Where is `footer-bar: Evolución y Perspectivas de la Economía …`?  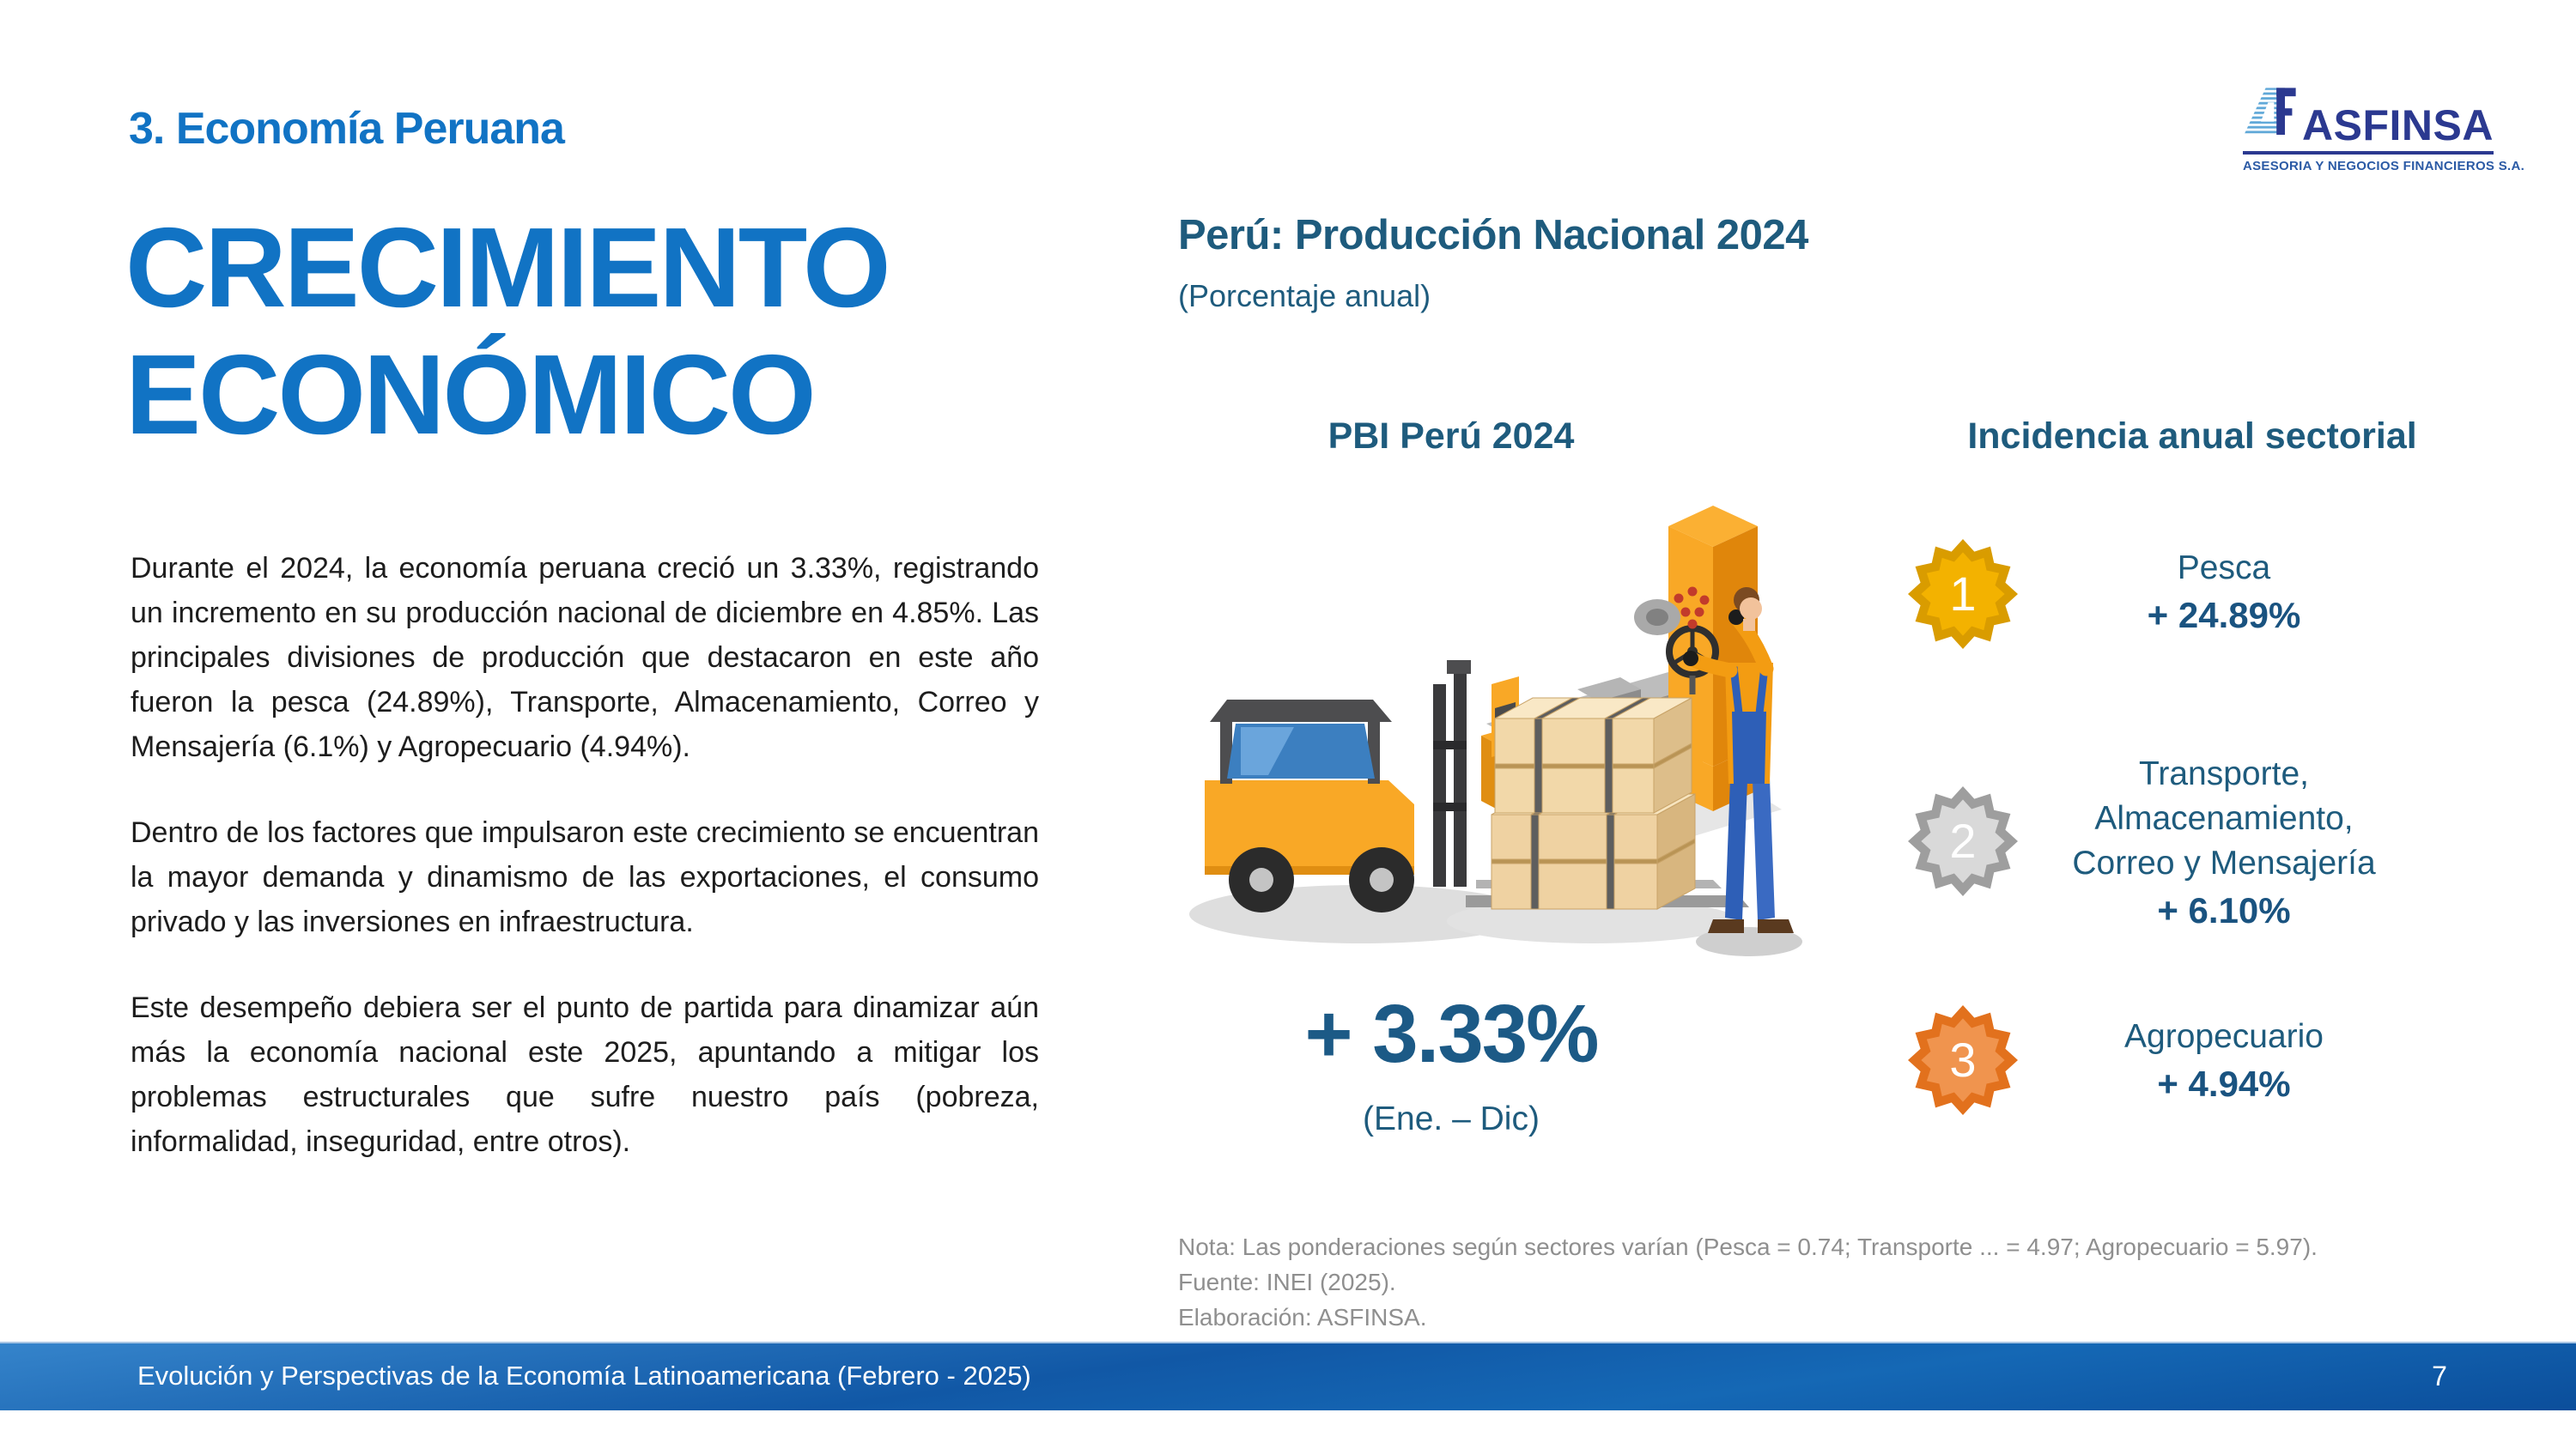
footer-bar: Evolución y Perspectivas de la Economía … is located at coordinates (1288, 1376).